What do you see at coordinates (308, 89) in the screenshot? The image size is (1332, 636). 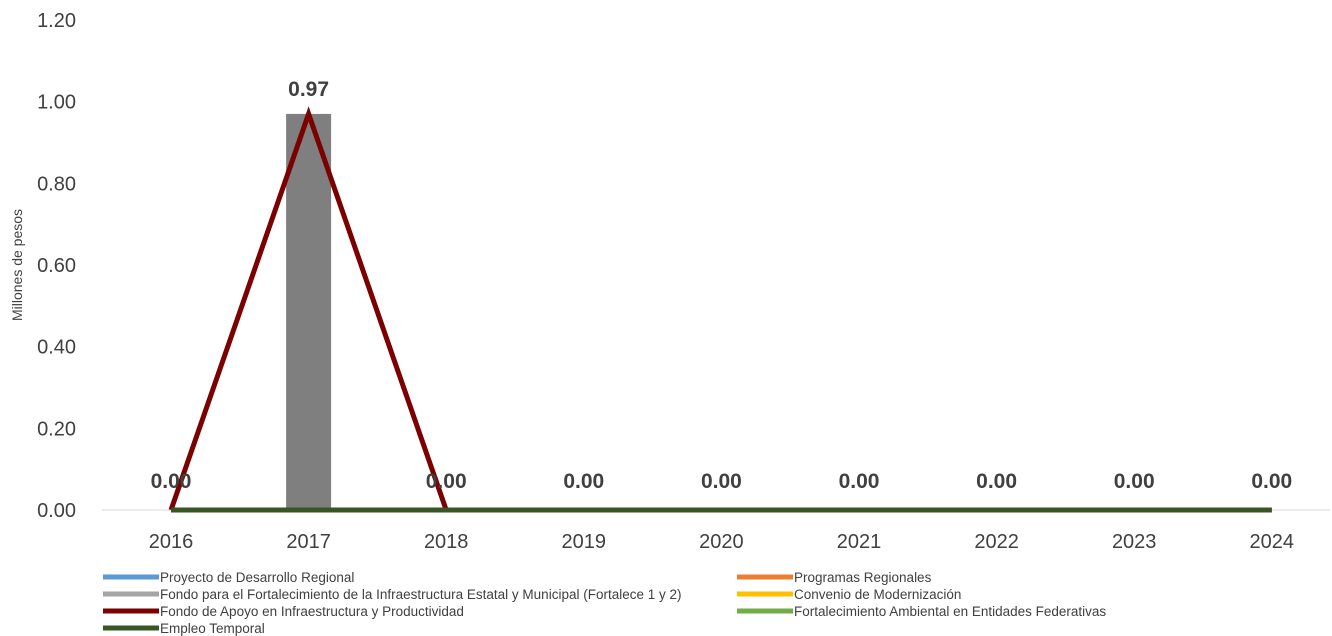 I see `data-label: 0.97` at bounding box center [308, 89].